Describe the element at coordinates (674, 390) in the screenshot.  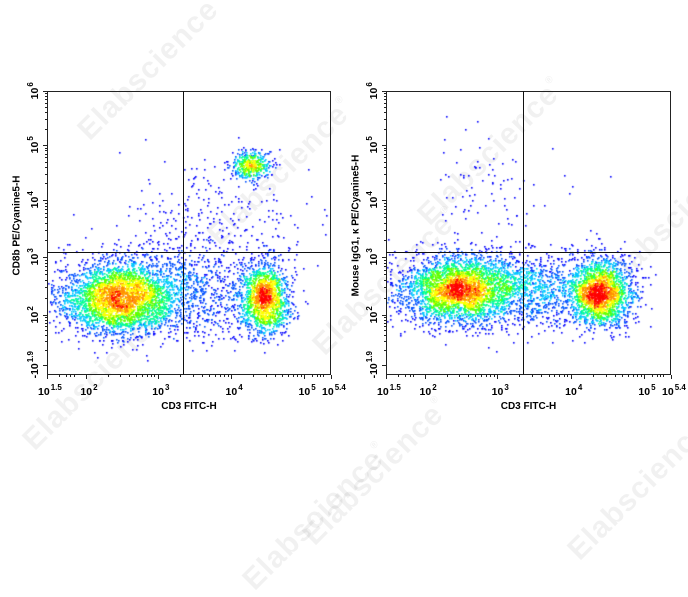
I see `x-tick-label: 105.4` at that location.